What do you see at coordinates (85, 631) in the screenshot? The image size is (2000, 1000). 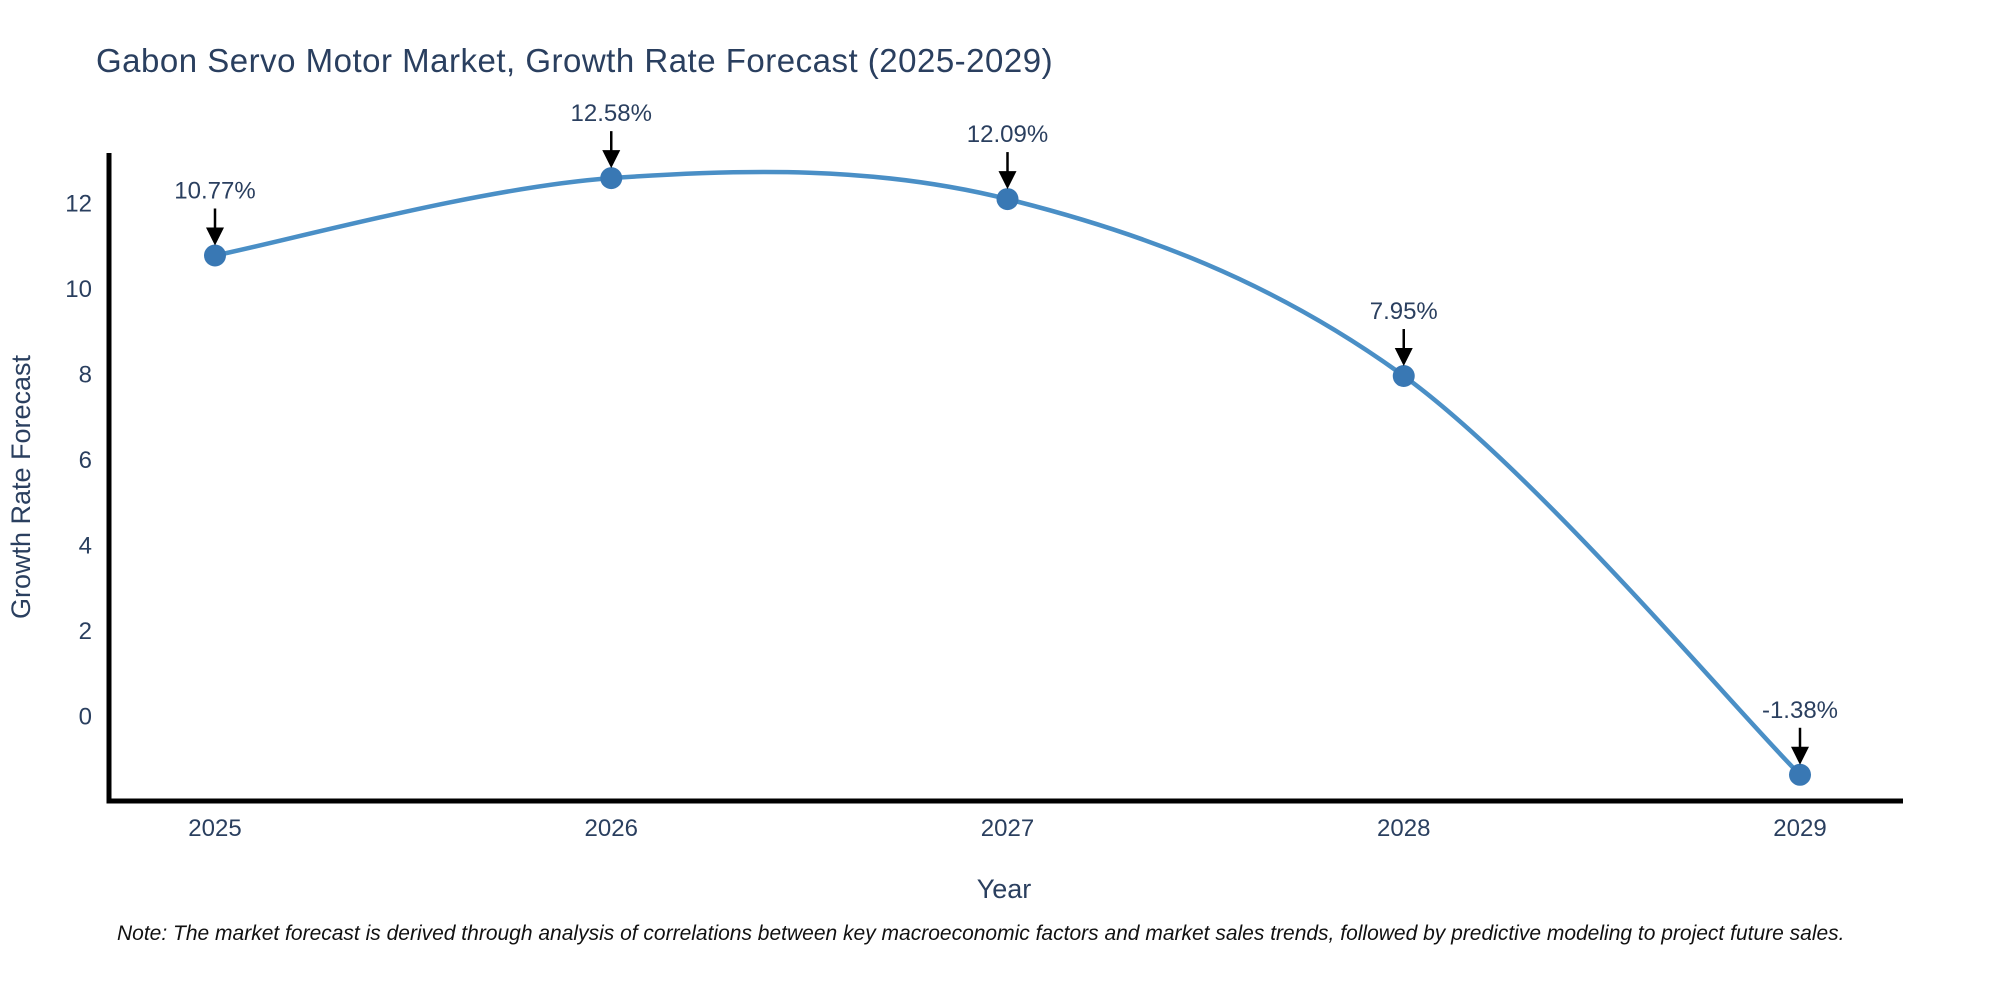 I see `y-tick-label: 2` at bounding box center [85, 631].